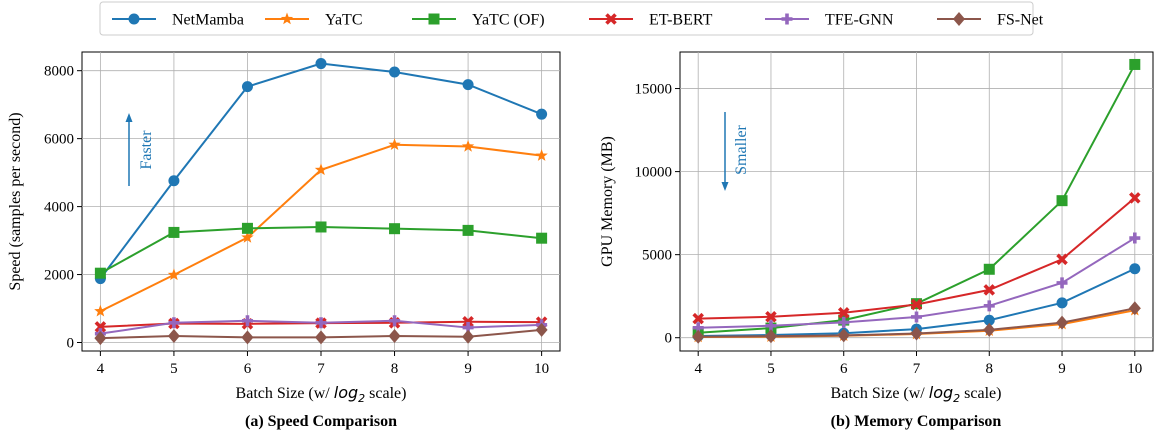 This screenshot has width=1154, height=437. I want to click on et-bert-legend-marker, so click(611, 19).